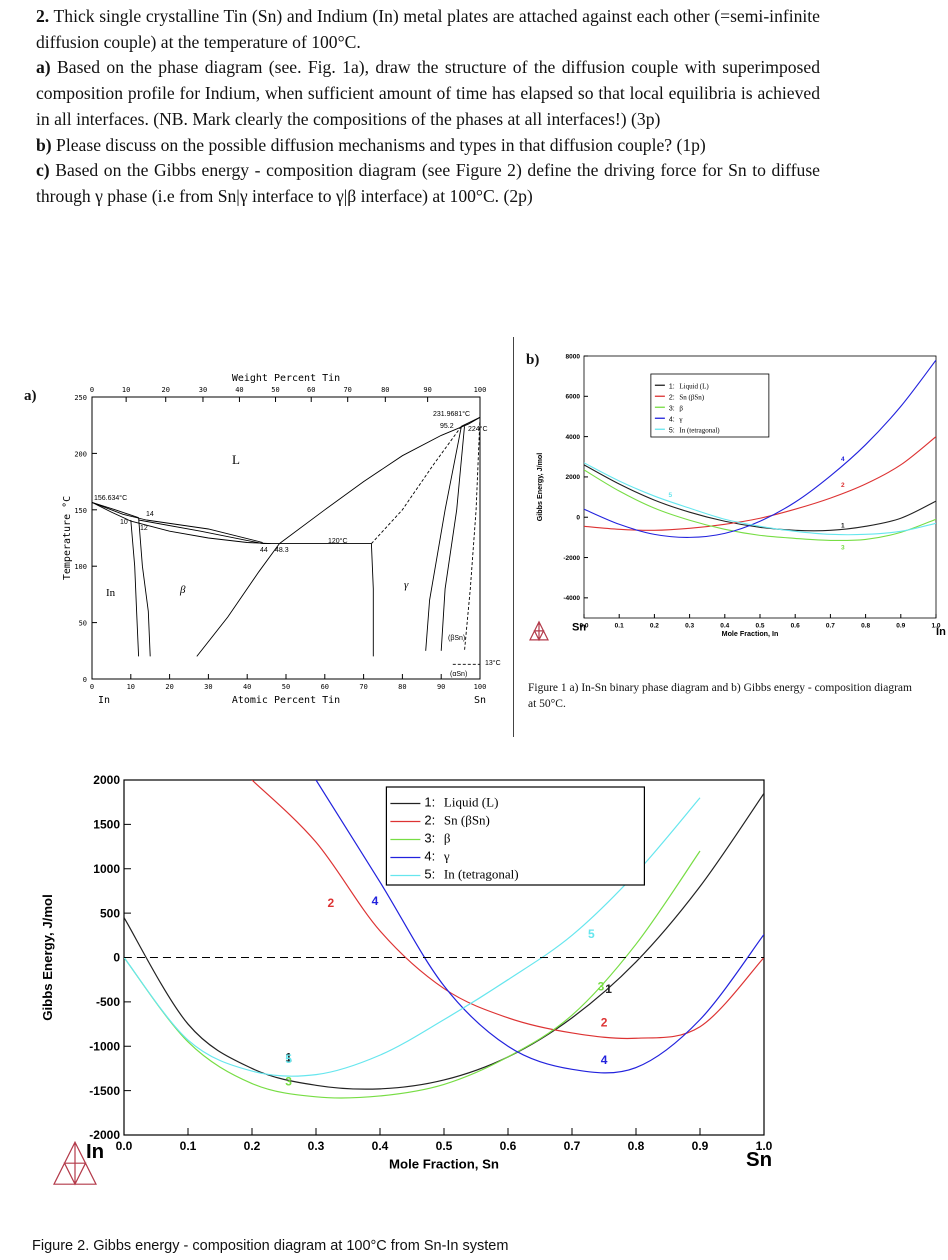 The image size is (948, 1260). What do you see at coordinates (691, 397) in the screenshot?
I see `legend-entry: Sn (βSn)` at bounding box center [691, 397].